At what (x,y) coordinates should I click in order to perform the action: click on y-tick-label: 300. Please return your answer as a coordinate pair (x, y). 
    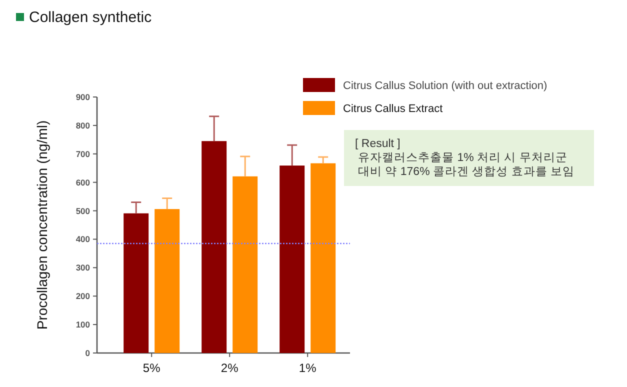
    Looking at the image, I should click on (83, 267).